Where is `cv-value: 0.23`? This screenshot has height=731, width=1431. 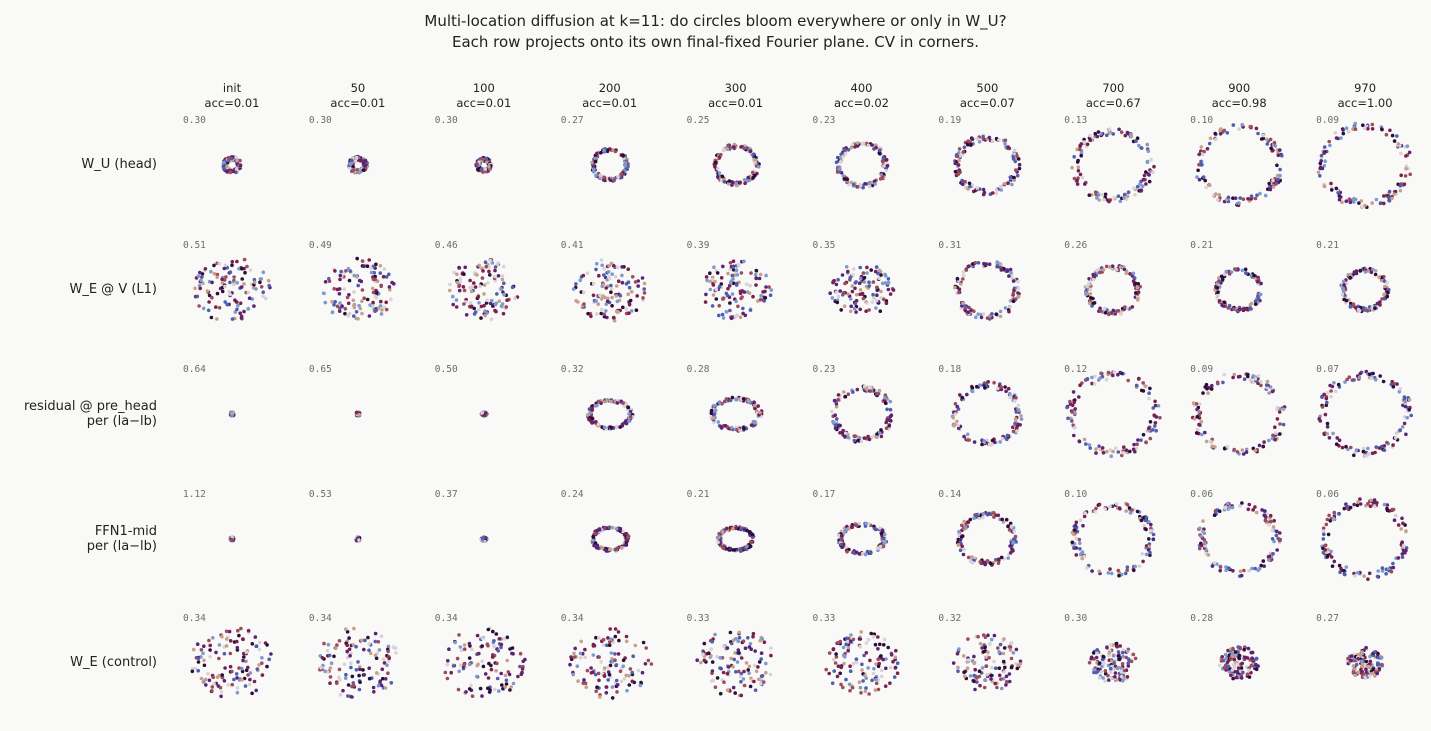
cv-value: 0.23 is located at coordinates (824, 369).